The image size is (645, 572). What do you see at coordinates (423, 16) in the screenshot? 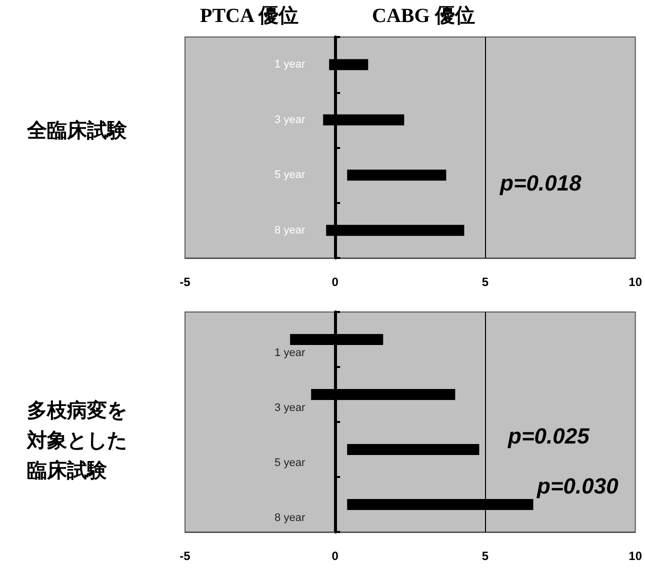
I see `text: CABG 優位` at bounding box center [423, 16].